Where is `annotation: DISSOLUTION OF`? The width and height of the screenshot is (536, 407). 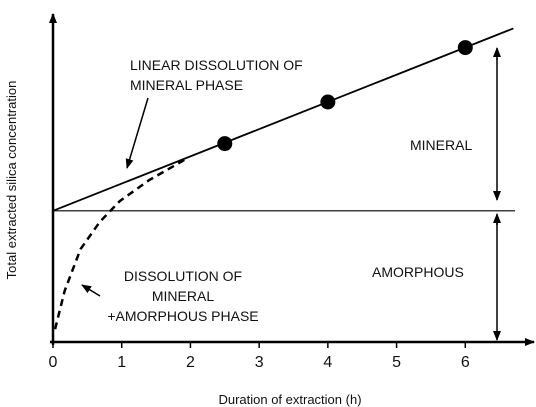 annotation: DISSOLUTION OF is located at coordinates (183, 276).